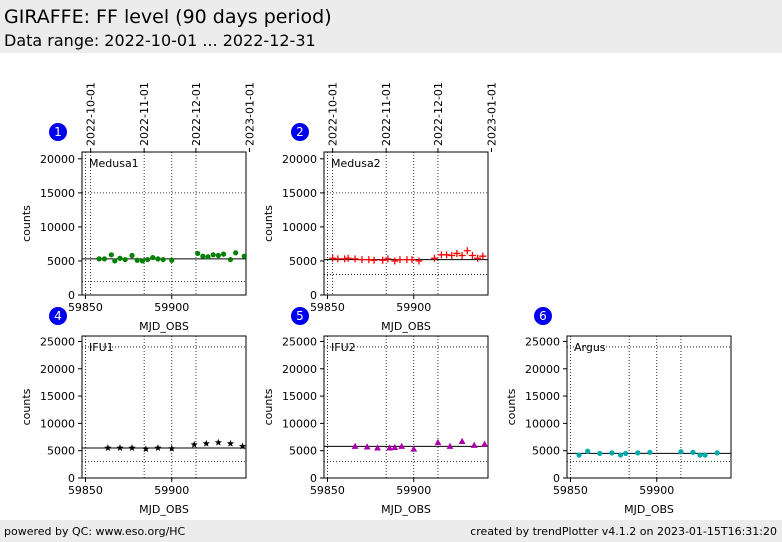 This screenshot has height=542, width=782. What do you see at coordinates (114, 163) in the screenshot?
I see `series-label: Medusa1` at bounding box center [114, 163].